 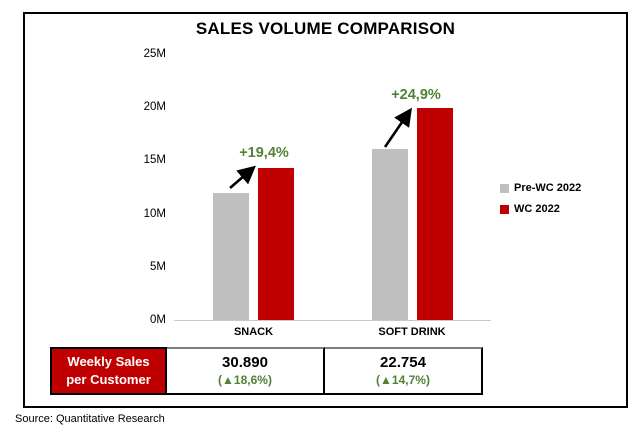 What do you see at coordinates (276, 244) in the screenshot?
I see `bar-snack-wc-2022` at bounding box center [276, 244].